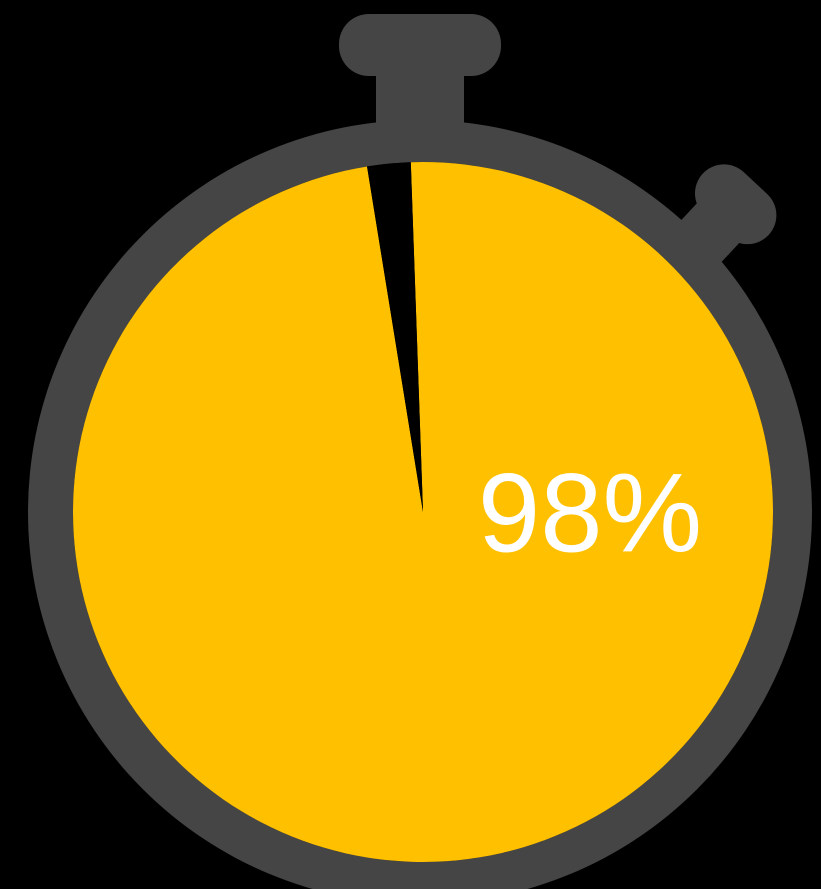 This screenshot has height=889, width=821. Describe the element at coordinates (420, 45) in the screenshot. I see `stopwatch-crown-cap` at that location.